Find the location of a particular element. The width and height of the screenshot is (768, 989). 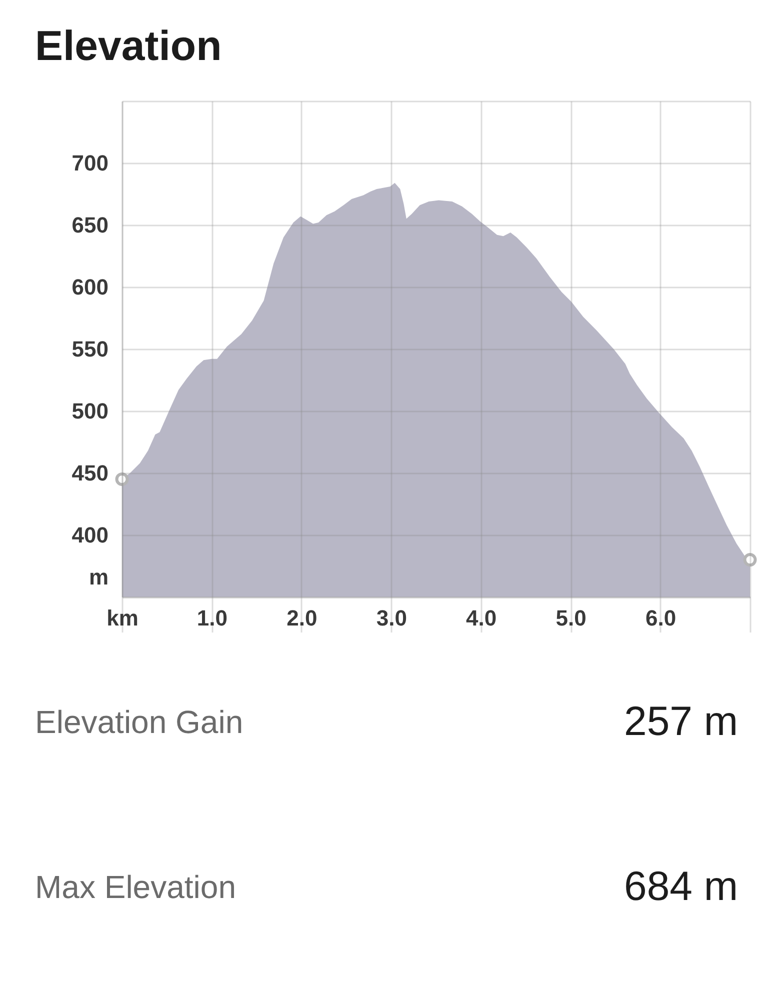

x-tick-label: 6.0 is located at coordinates (660, 618).